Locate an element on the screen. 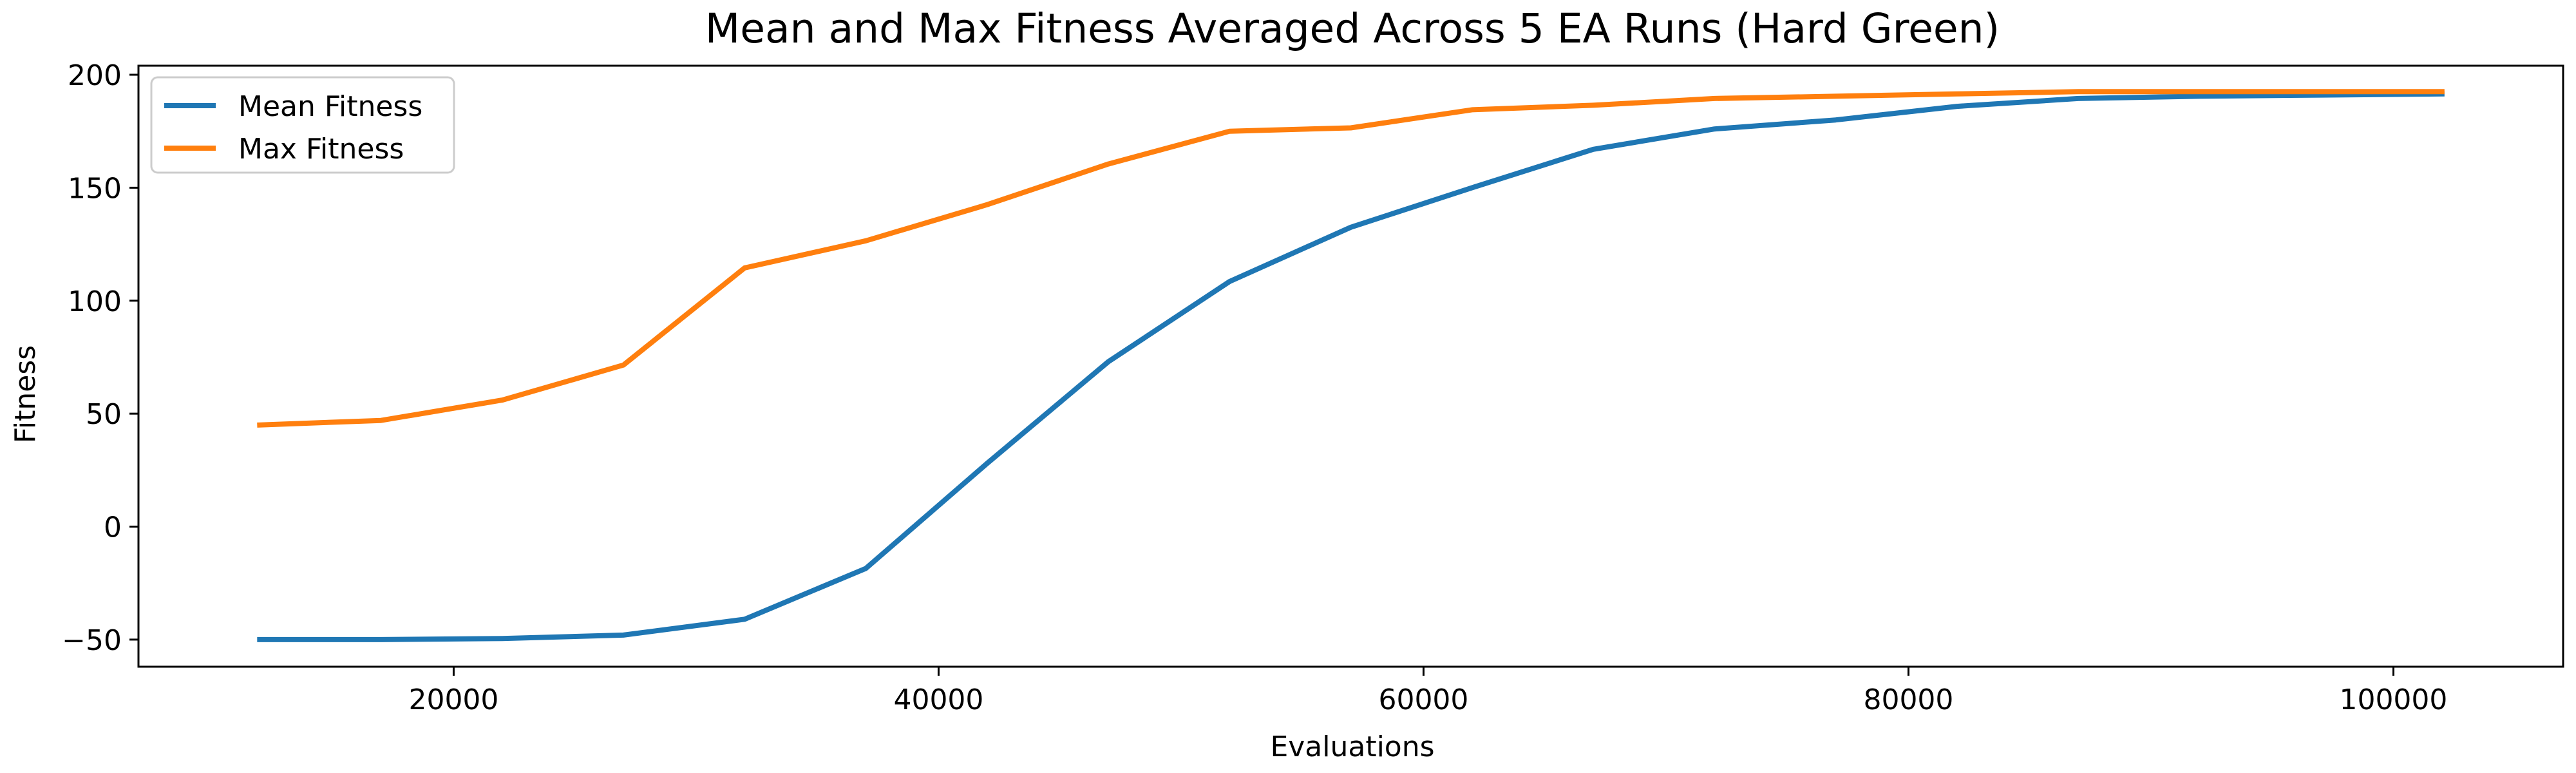  legend-label: Mean Fitness is located at coordinates (330, 106).